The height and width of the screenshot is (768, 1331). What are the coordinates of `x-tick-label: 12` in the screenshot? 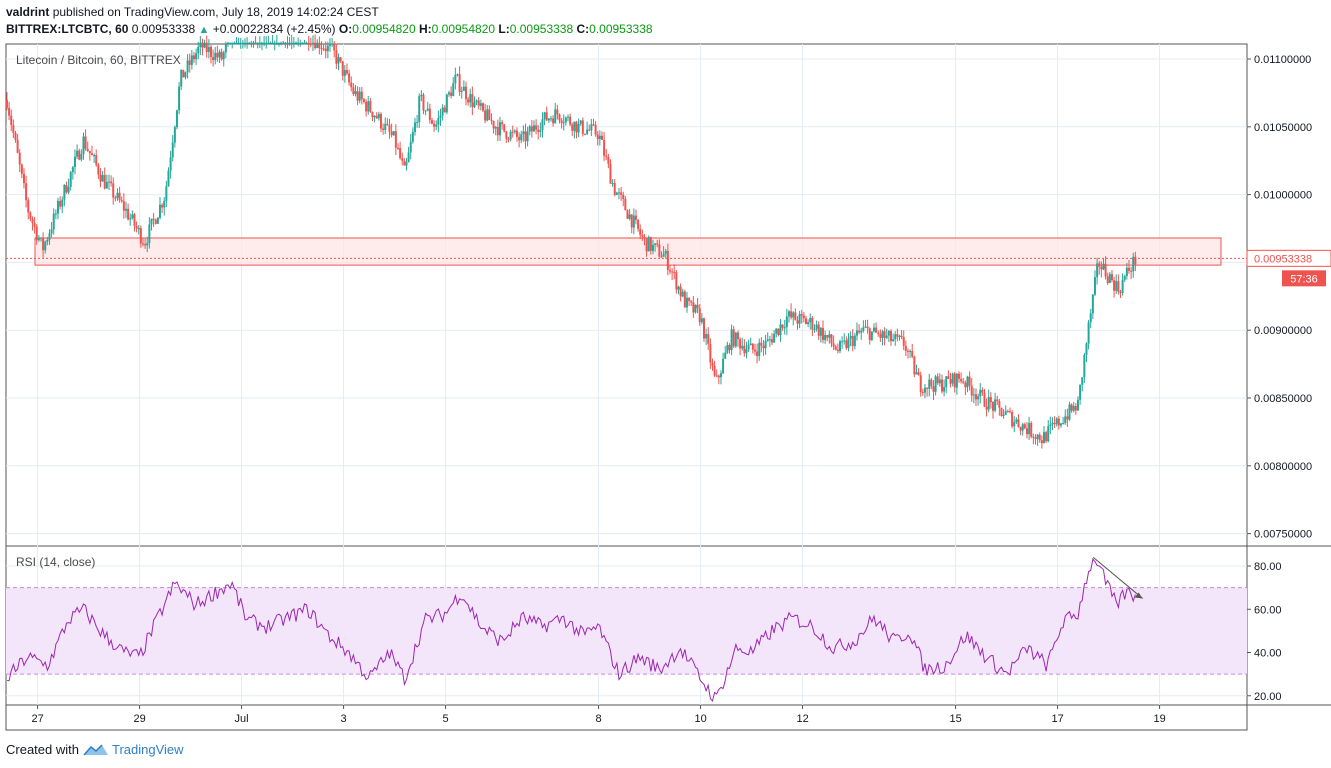 It's located at (802, 719).